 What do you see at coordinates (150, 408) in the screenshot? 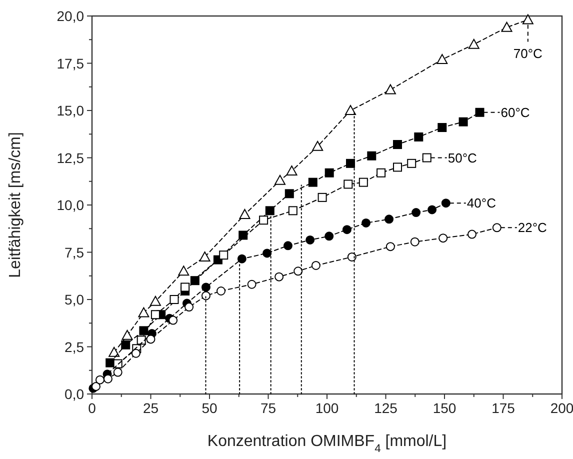
I see `x-tick-label: 25` at bounding box center [150, 408].